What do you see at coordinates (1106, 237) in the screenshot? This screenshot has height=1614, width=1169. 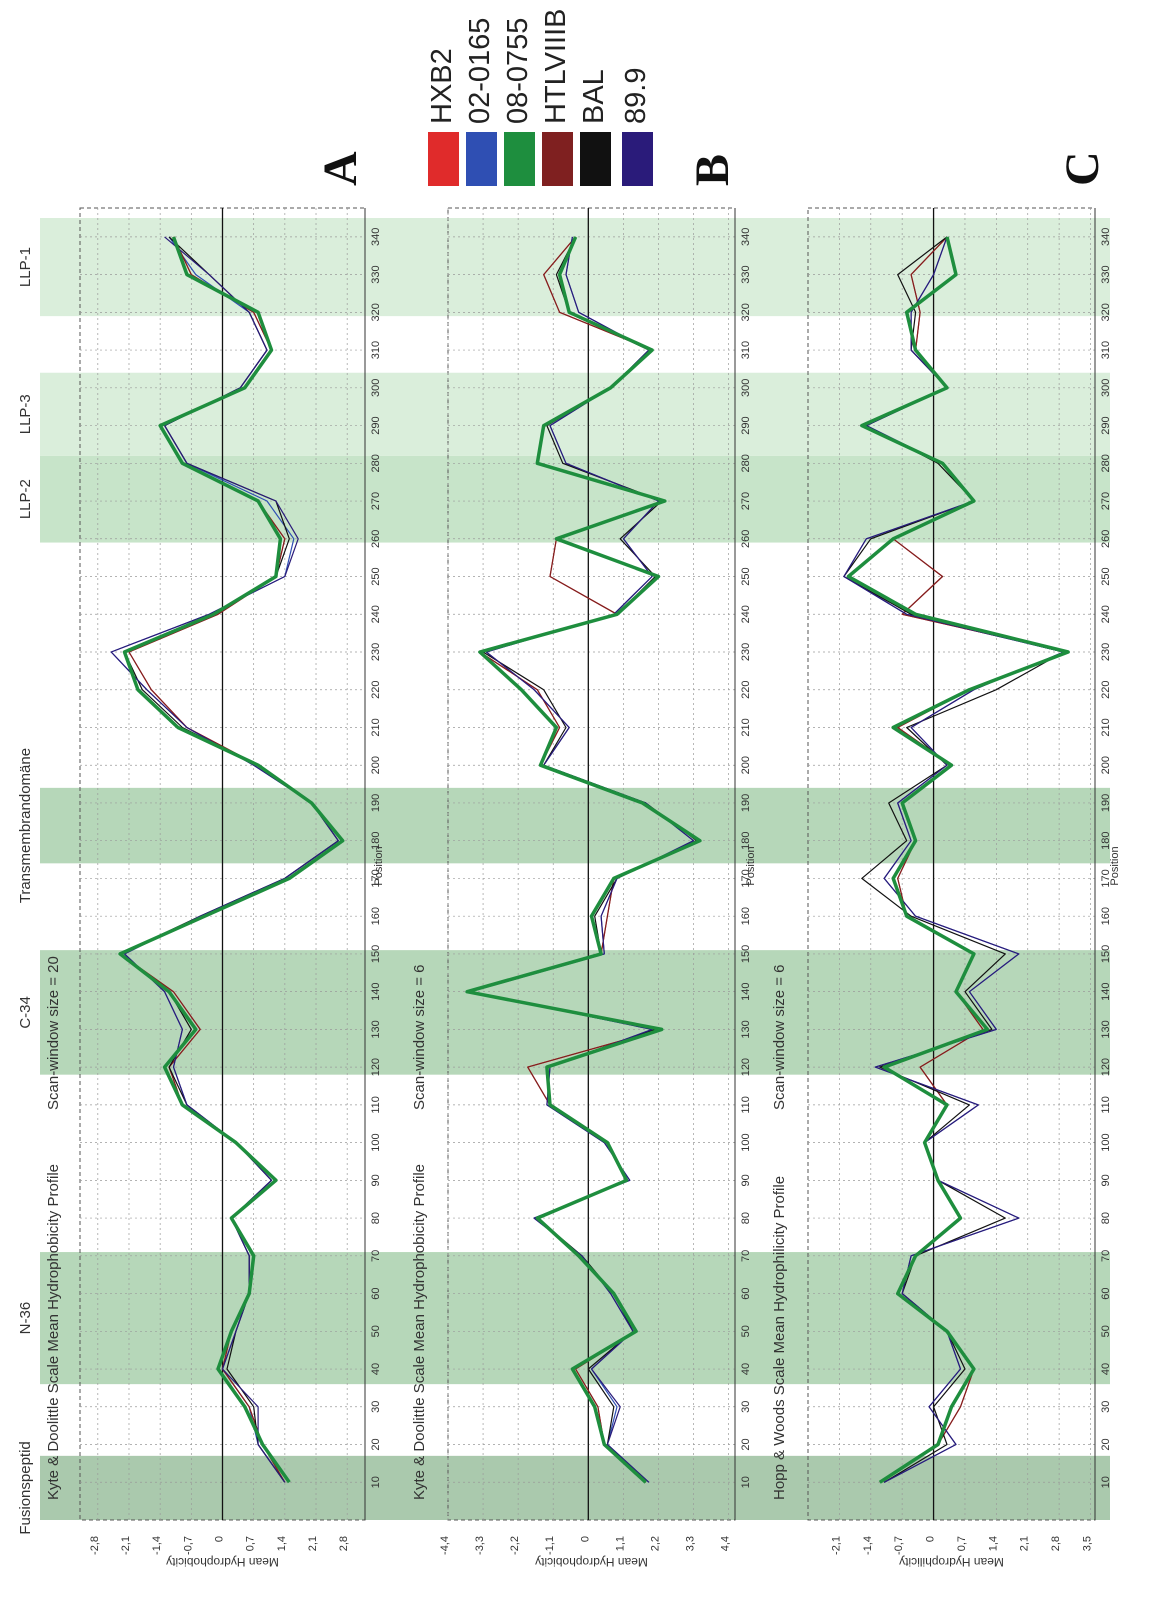 I see `x-tick-label: 340` at bounding box center [1106, 237].